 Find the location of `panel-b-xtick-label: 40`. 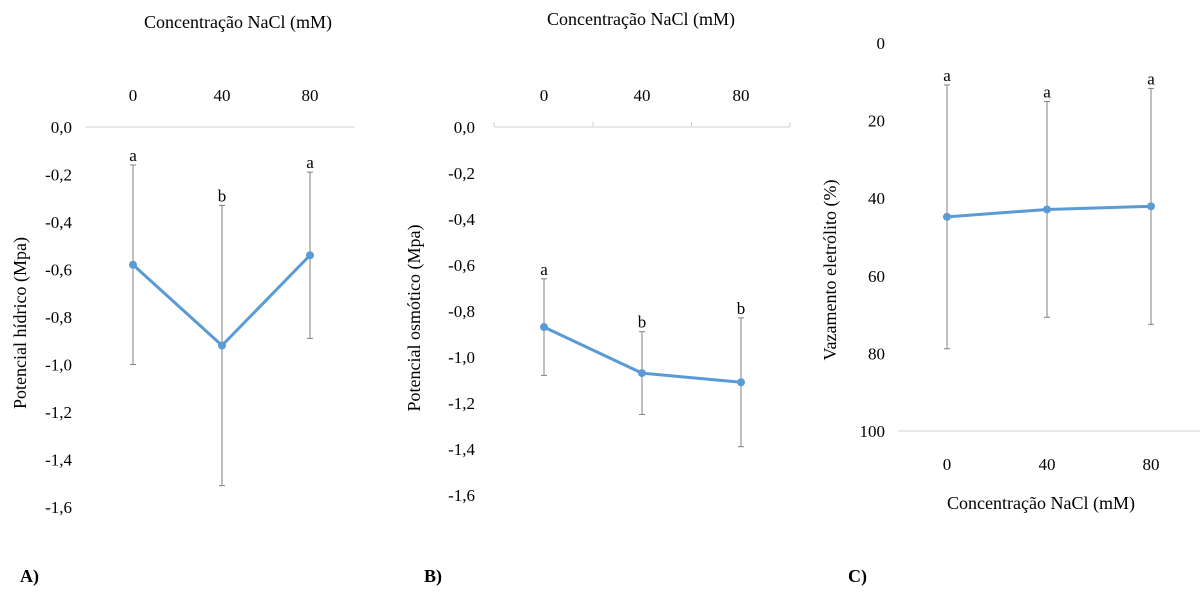

panel-b-xtick-label: 40 is located at coordinates (642, 95).